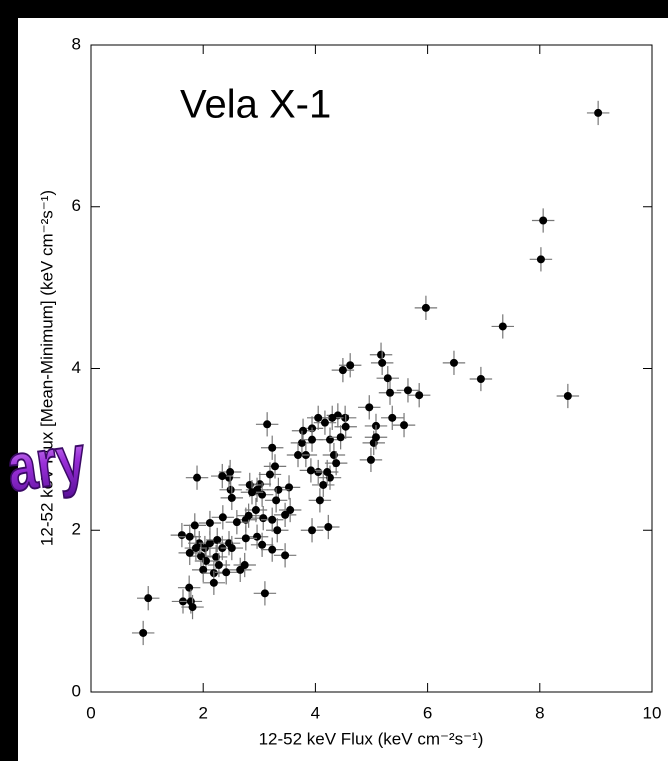 Image resolution: width=668 pixels, height=761 pixels. I want to click on x-tick-label: 0, so click(90, 712).